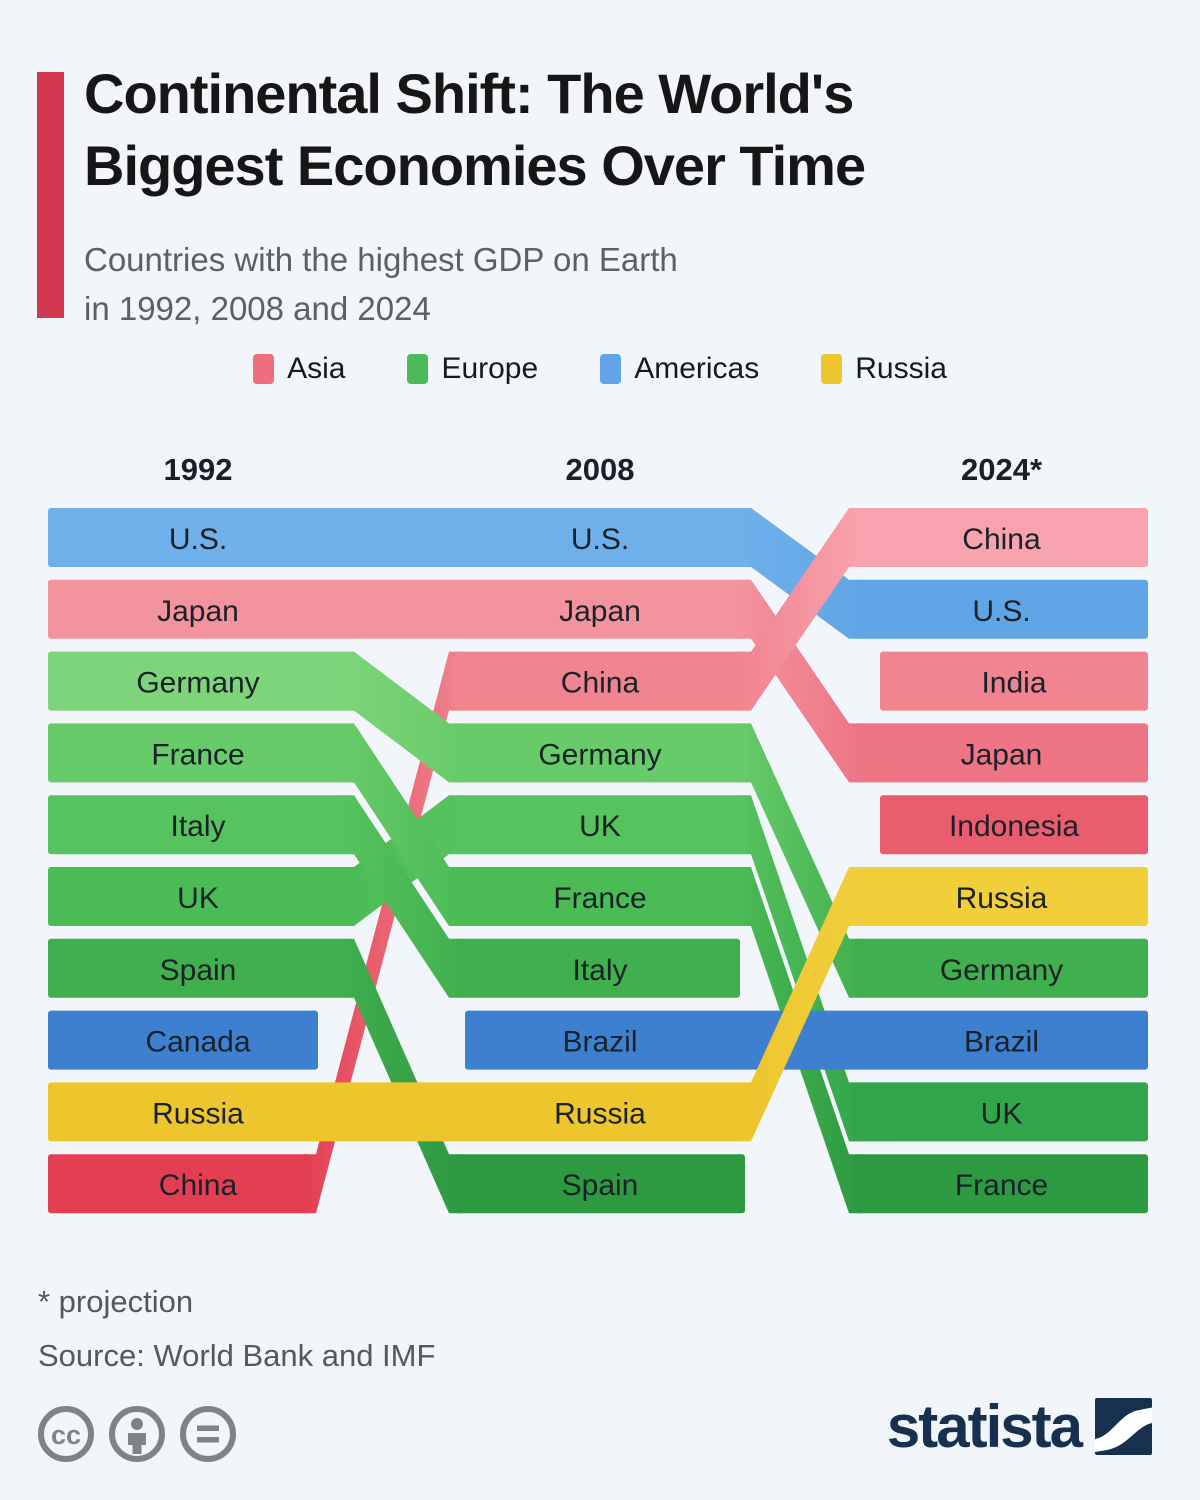 This screenshot has width=1200, height=1500. I want to click on band-ribbon-italy, so click(401, 896).